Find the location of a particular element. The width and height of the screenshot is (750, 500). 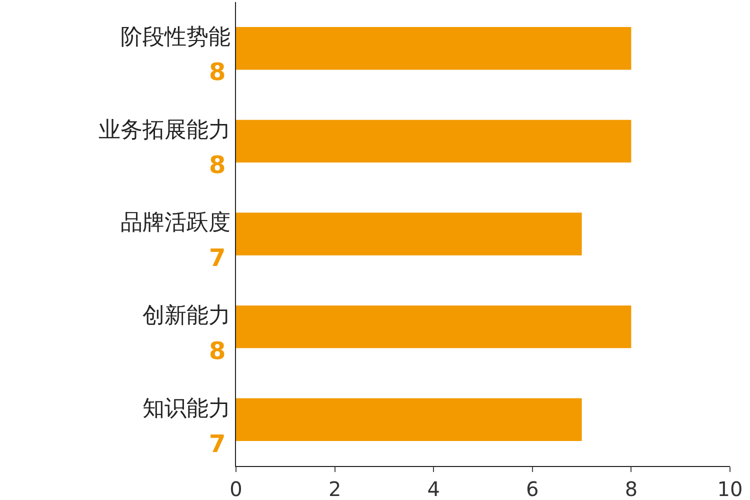

y-tick-label: 业务拓展能力 is located at coordinates (164, 130).